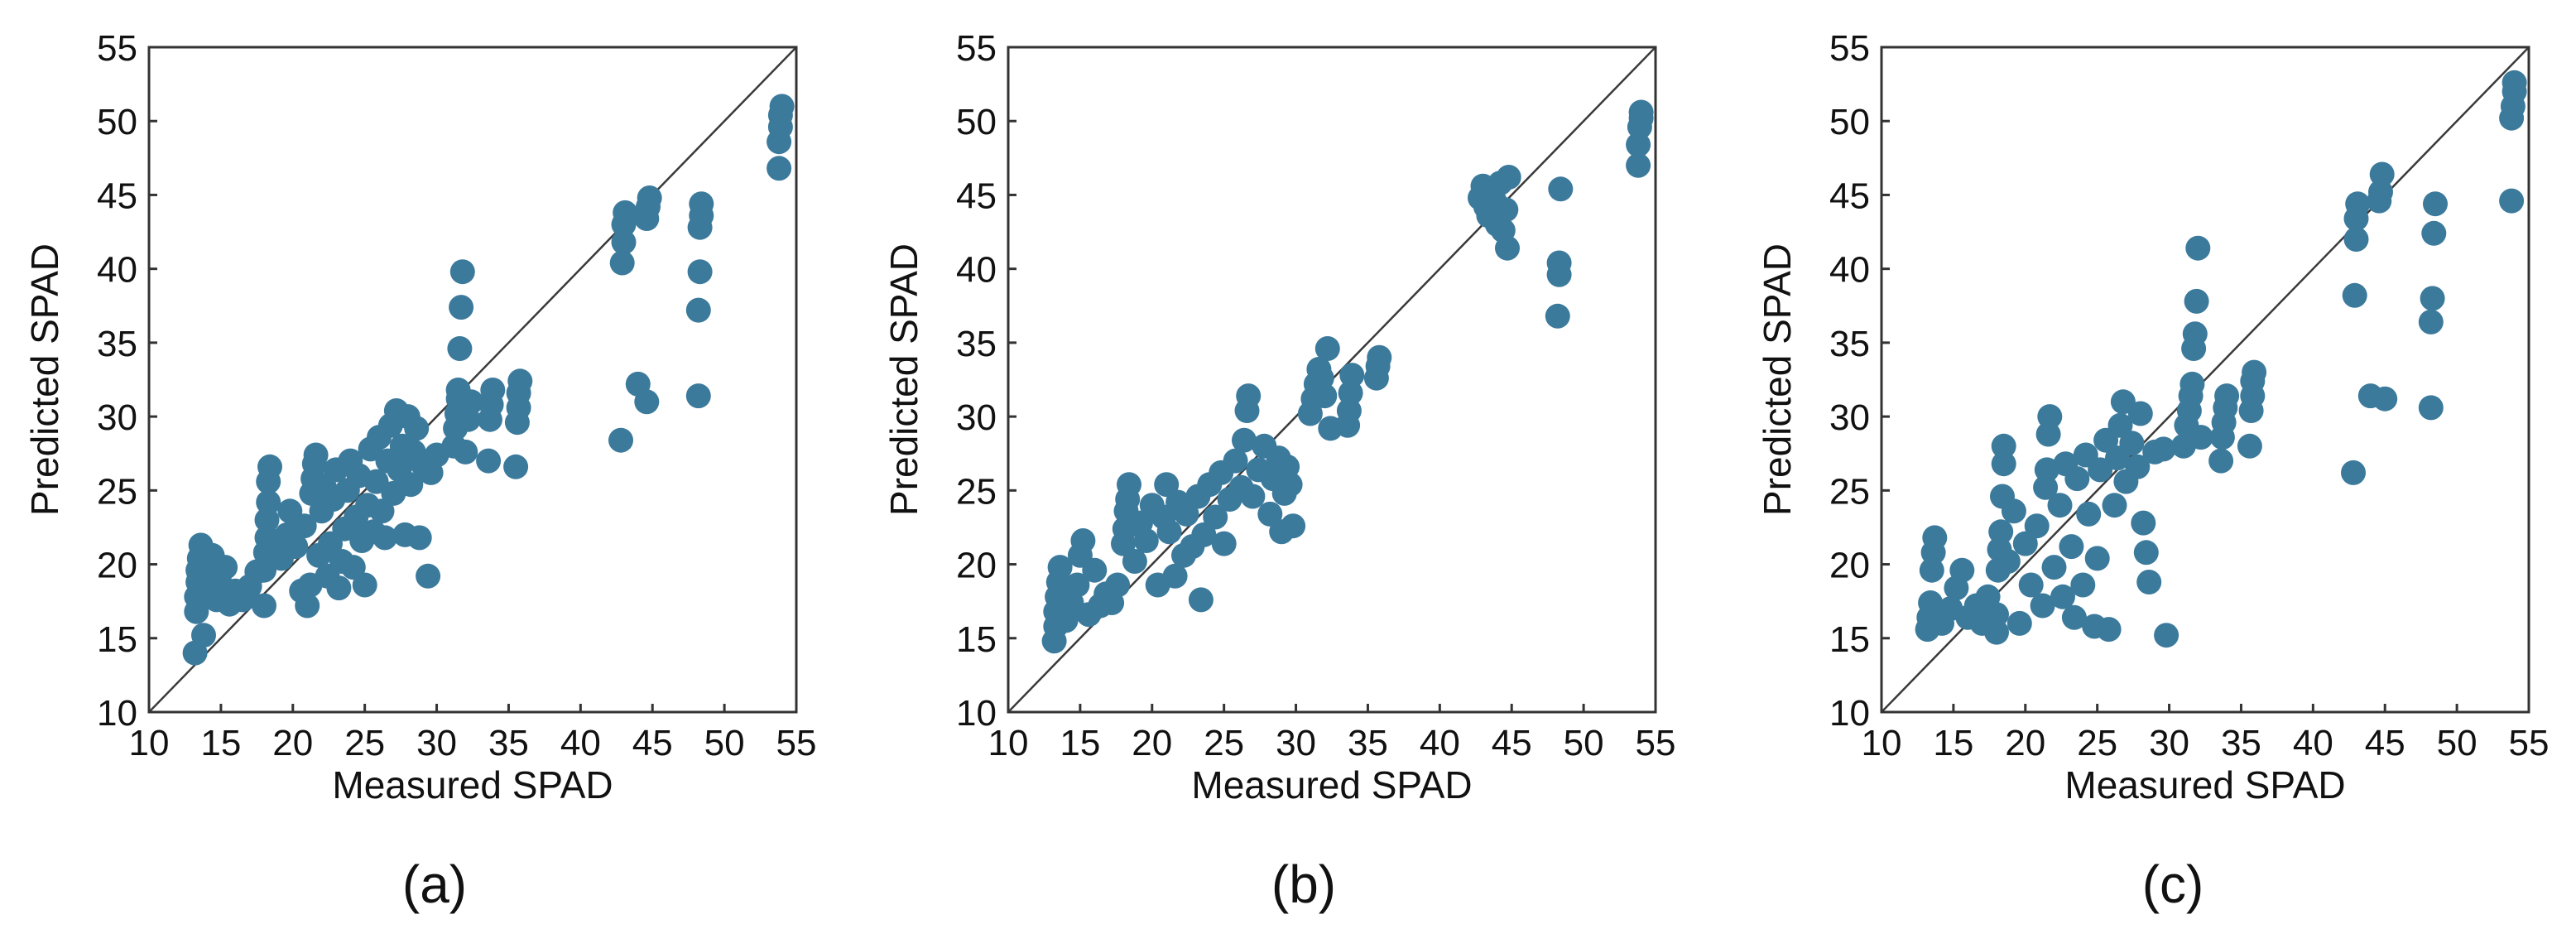 The height and width of the screenshot is (929, 2576). Describe the element at coordinates (149, 743) in the screenshot. I see `x-tick-label: 10` at that location.